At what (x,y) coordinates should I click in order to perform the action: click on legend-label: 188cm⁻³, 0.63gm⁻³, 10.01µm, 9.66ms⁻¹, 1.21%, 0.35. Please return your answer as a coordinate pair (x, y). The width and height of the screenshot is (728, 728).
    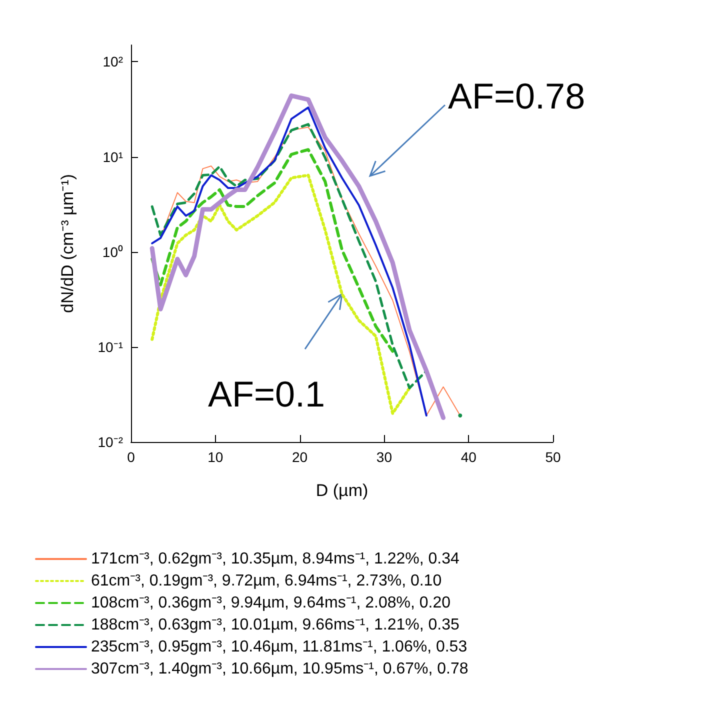
    Looking at the image, I should click on (275, 625).